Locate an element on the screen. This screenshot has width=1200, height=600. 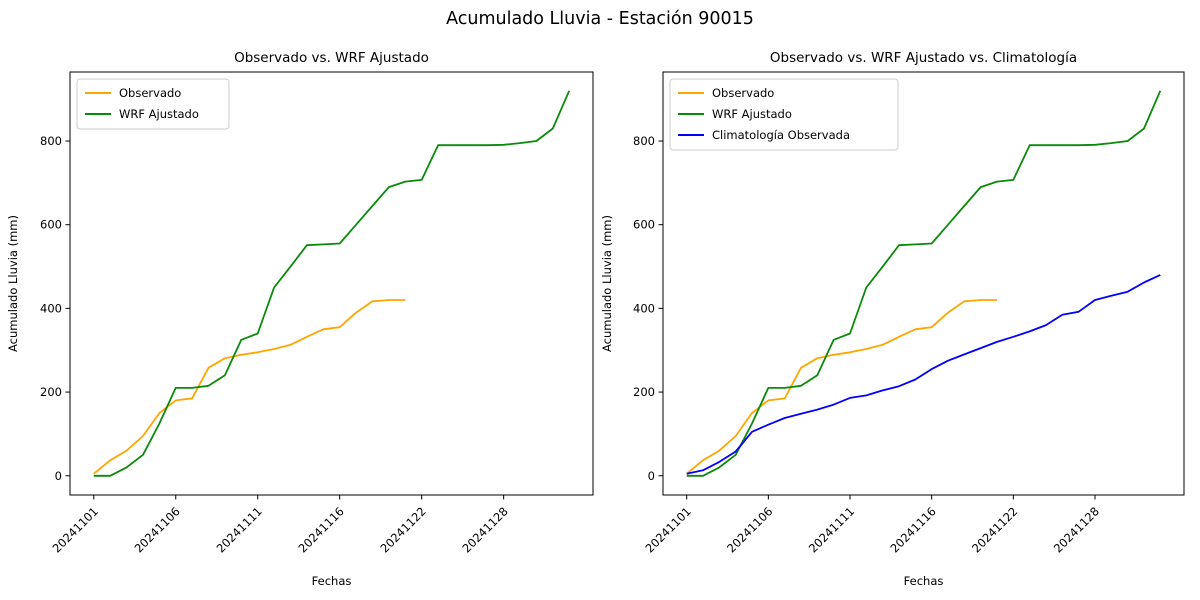
figure-title: Acumulado Lluvia - Estación 90015 is located at coordinates (600, 19).